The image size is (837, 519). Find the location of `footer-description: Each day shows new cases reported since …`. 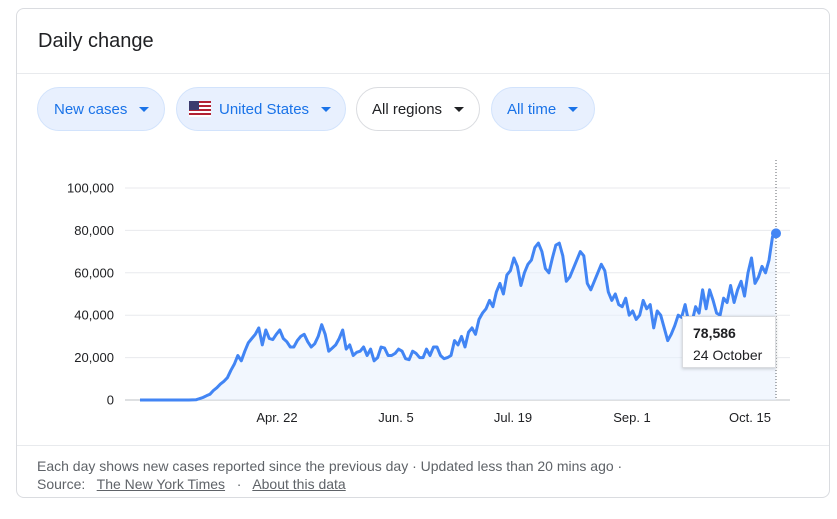

footer-description: Each day shows new cases reported since … is located at coordinates (330, 466).